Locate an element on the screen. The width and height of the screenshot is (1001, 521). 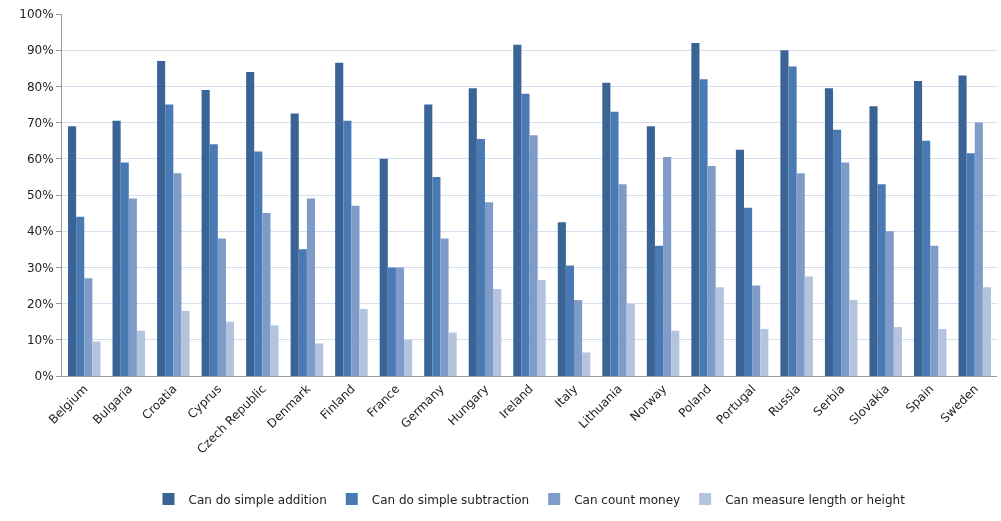
y-tick-label: 30% is located at coordinates (40, 267).